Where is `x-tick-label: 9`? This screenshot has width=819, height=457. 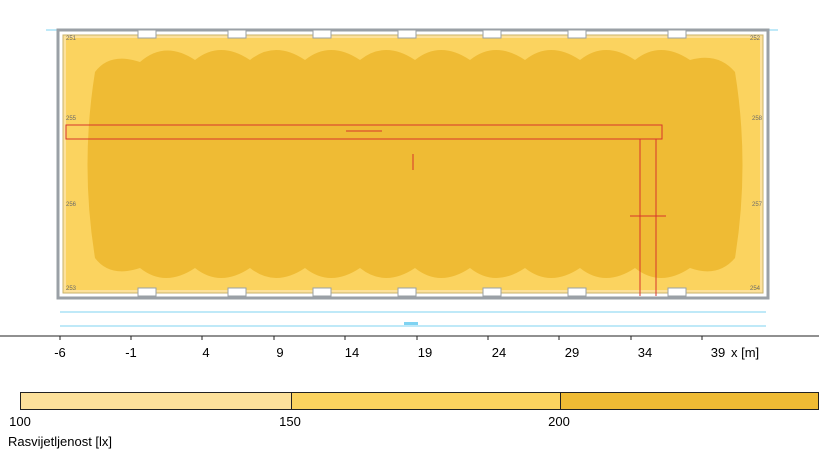 x-tick-label: 9 is located at coordinates (279, 352).